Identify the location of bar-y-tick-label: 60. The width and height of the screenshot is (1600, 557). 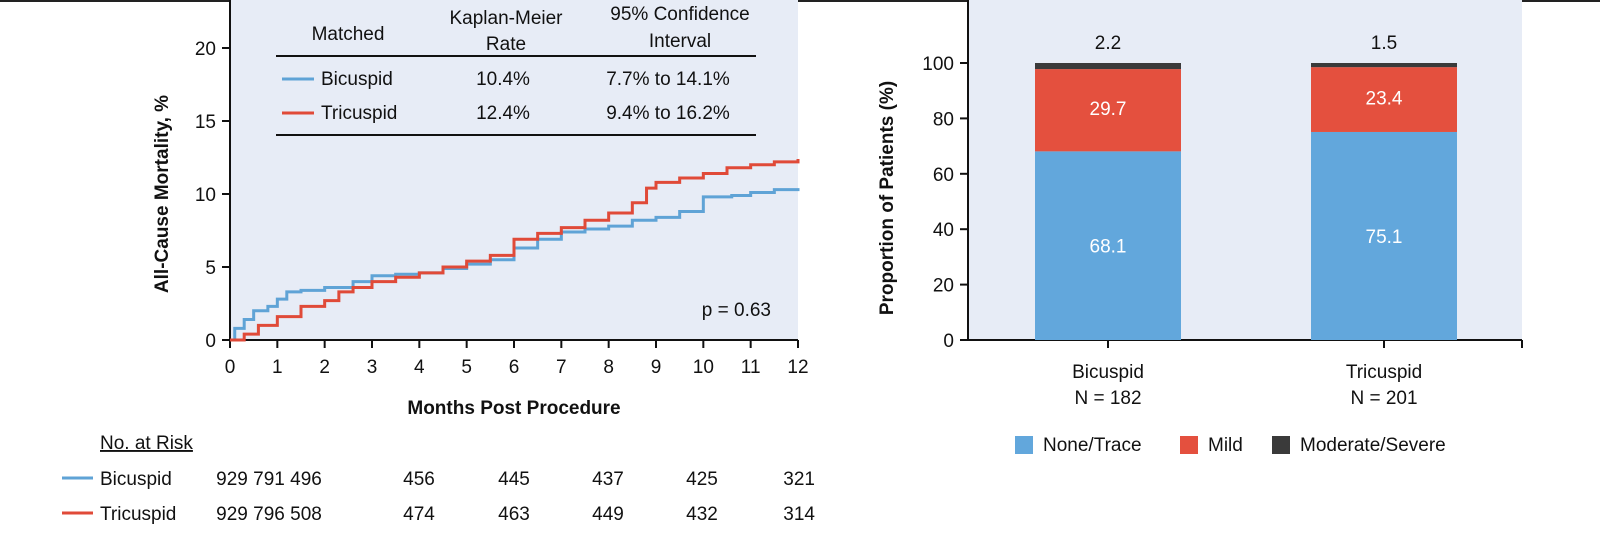
(943, 175).